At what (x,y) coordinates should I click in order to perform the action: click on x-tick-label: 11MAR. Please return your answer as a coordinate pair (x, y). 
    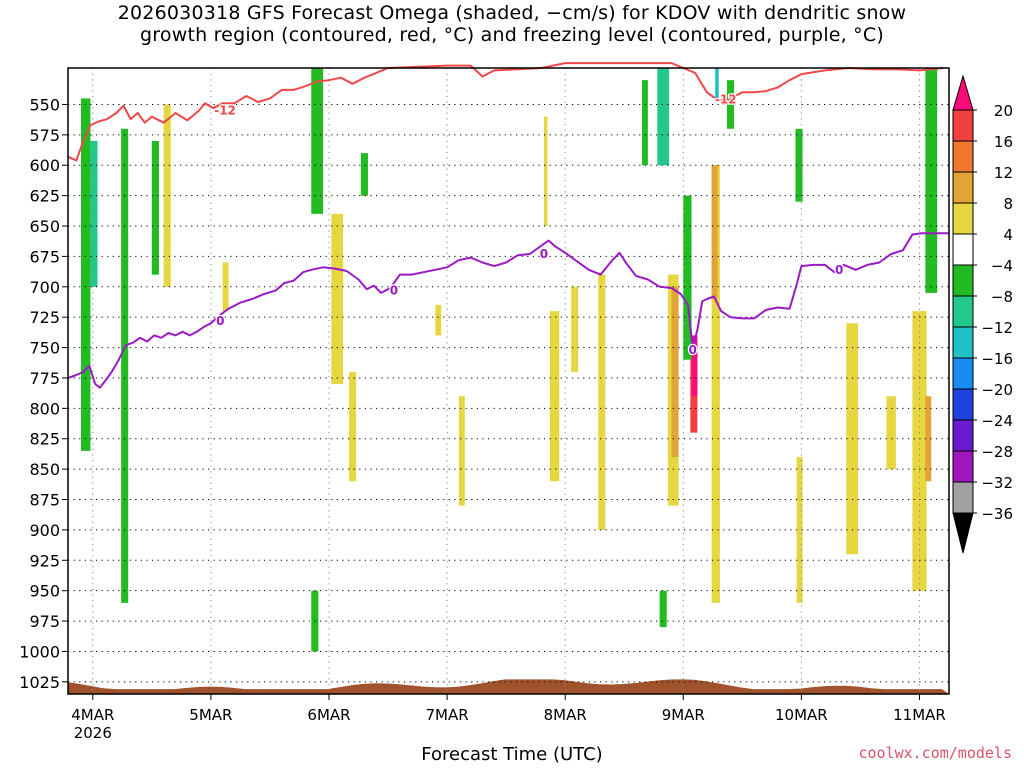
    Looking at the image, I should click on (919, 715).